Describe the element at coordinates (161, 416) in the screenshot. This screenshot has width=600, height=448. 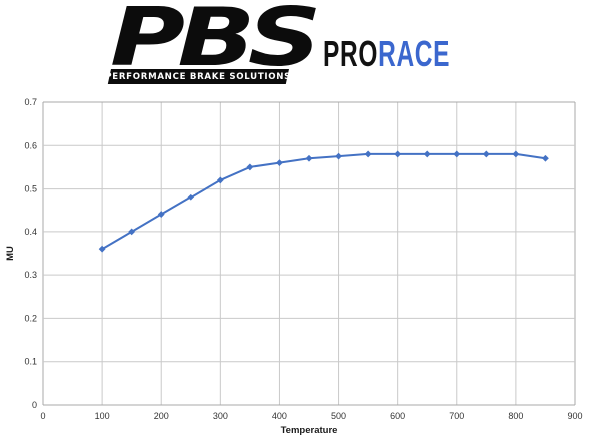
I see `x-tick-label: 200` at that location.